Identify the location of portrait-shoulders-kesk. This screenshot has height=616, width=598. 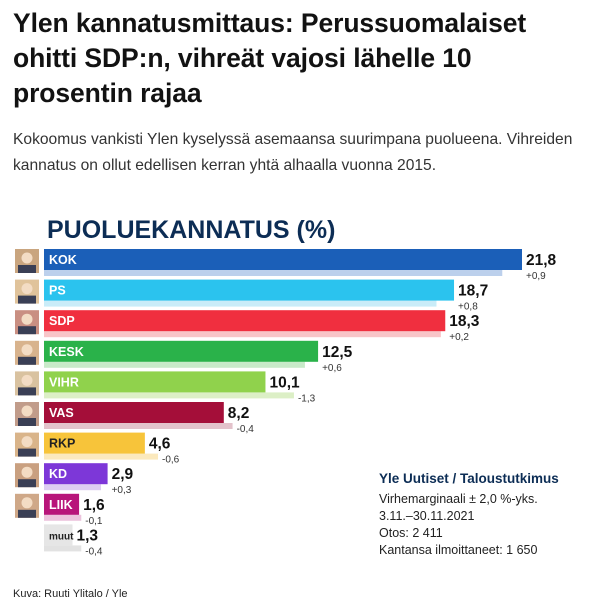
(27, 360).